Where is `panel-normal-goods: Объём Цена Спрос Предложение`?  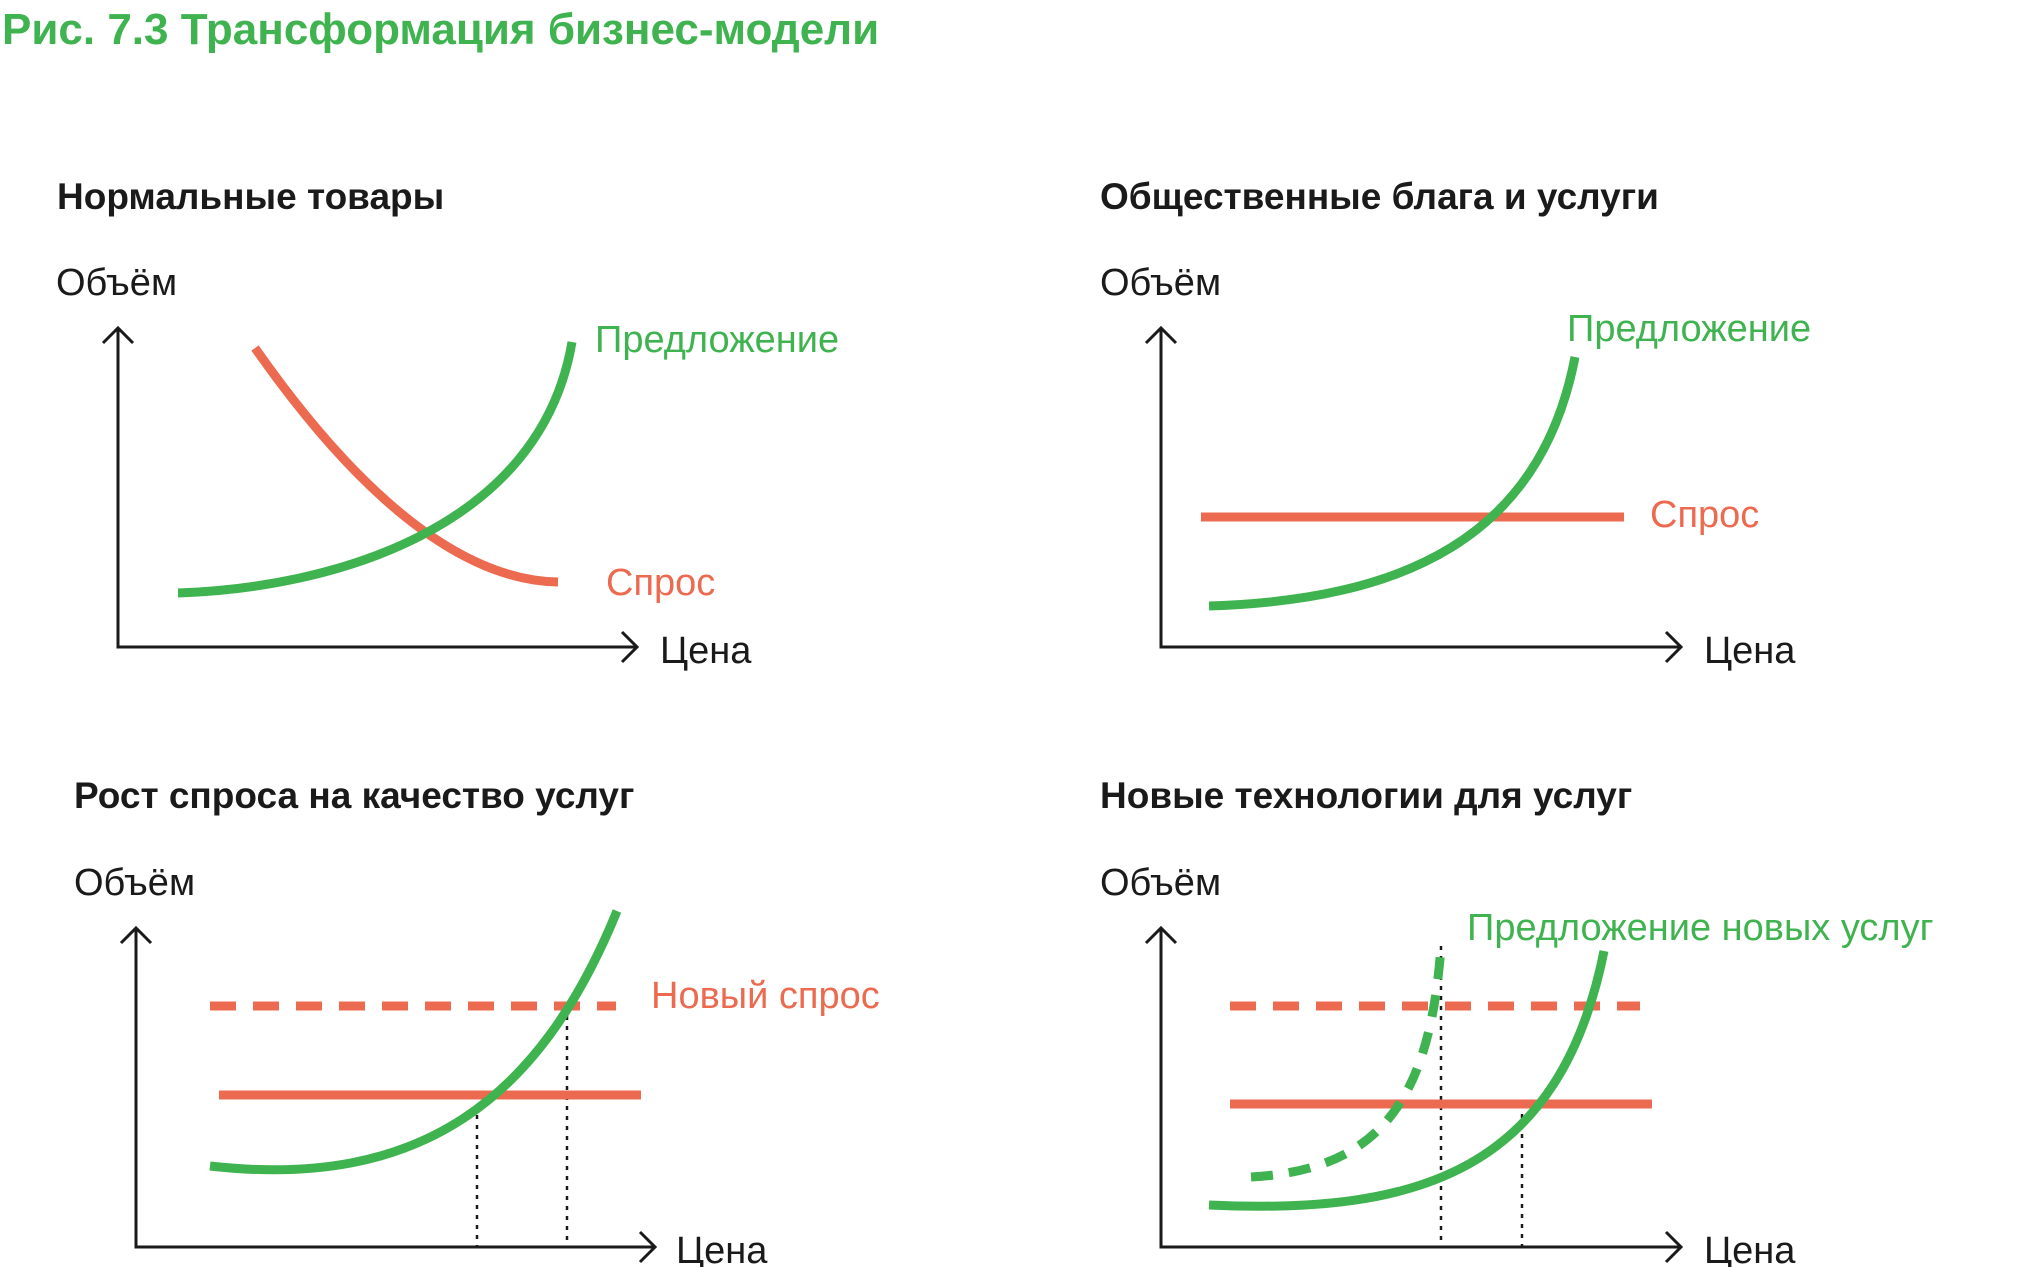 panel-normal-goods: Объём Цена Спрос Предложение is located at coordinates (447, 467).